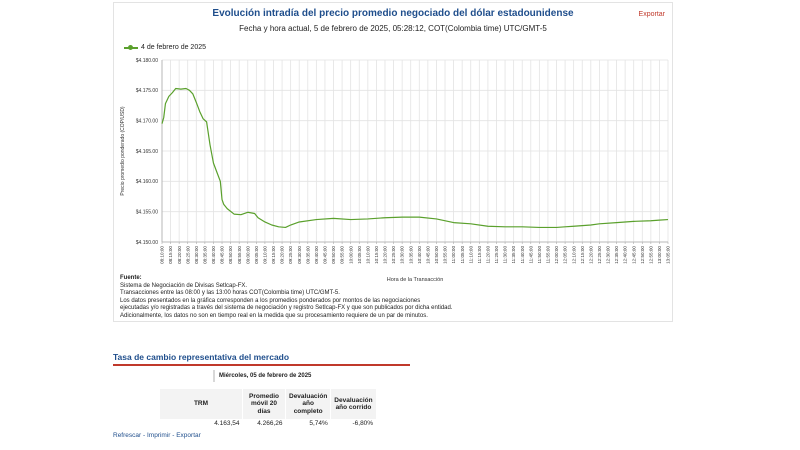 This screenshot has width=800, height=450. Describe the element at coordinates (131, 278) in the screenshot. I see `source-title: Fuente:` at that location.